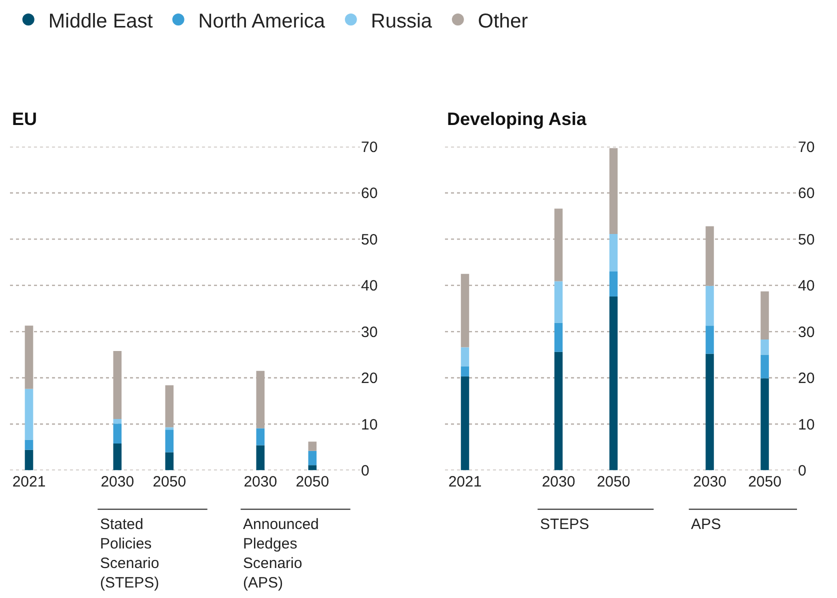  I want to click on legend-label: North America, so click(262, 21).